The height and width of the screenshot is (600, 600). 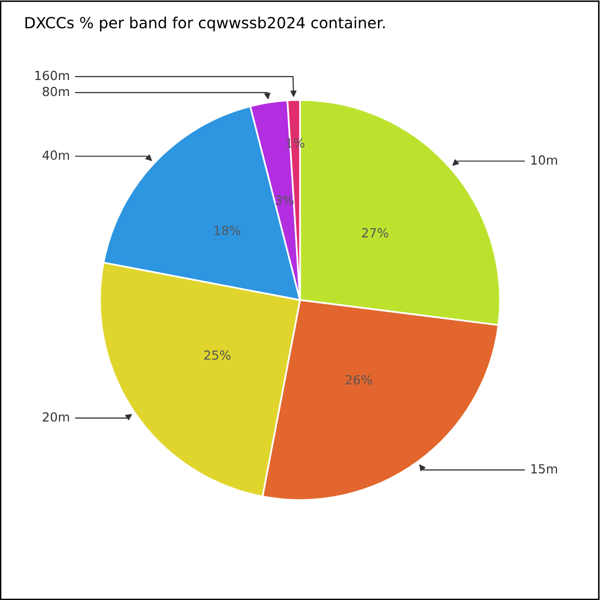 What do you see at coordinates (205, 24) in the screenshot?
I see `chart-title: DXCCs % per band for cqwwssb2024 container.` at bounding box center [205, 24].